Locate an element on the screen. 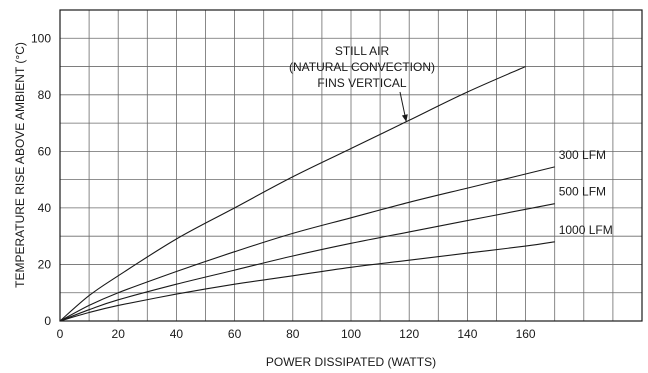  annotation-line-2: (NATURAL CONVECTION) is located at coordinates (362, 67).